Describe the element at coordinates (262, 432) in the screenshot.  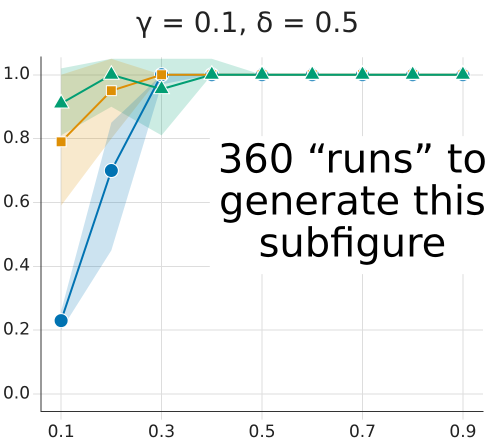
I see `x-tick-label: 0.5` at that location.